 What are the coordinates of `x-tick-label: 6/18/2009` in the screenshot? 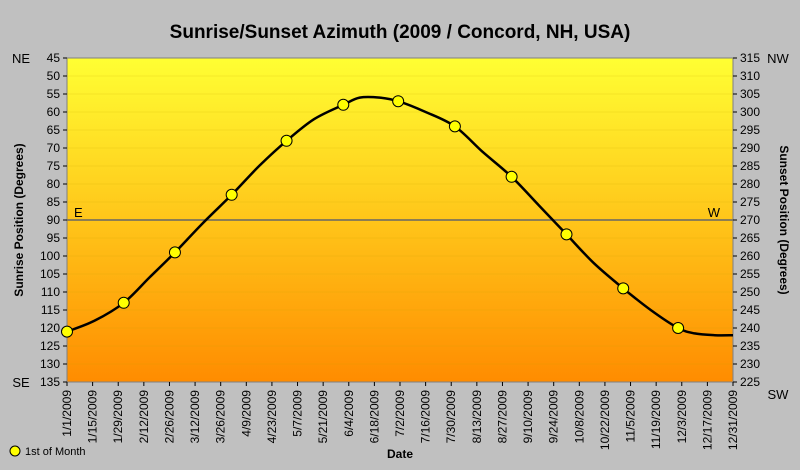 It's located at (374, 417).